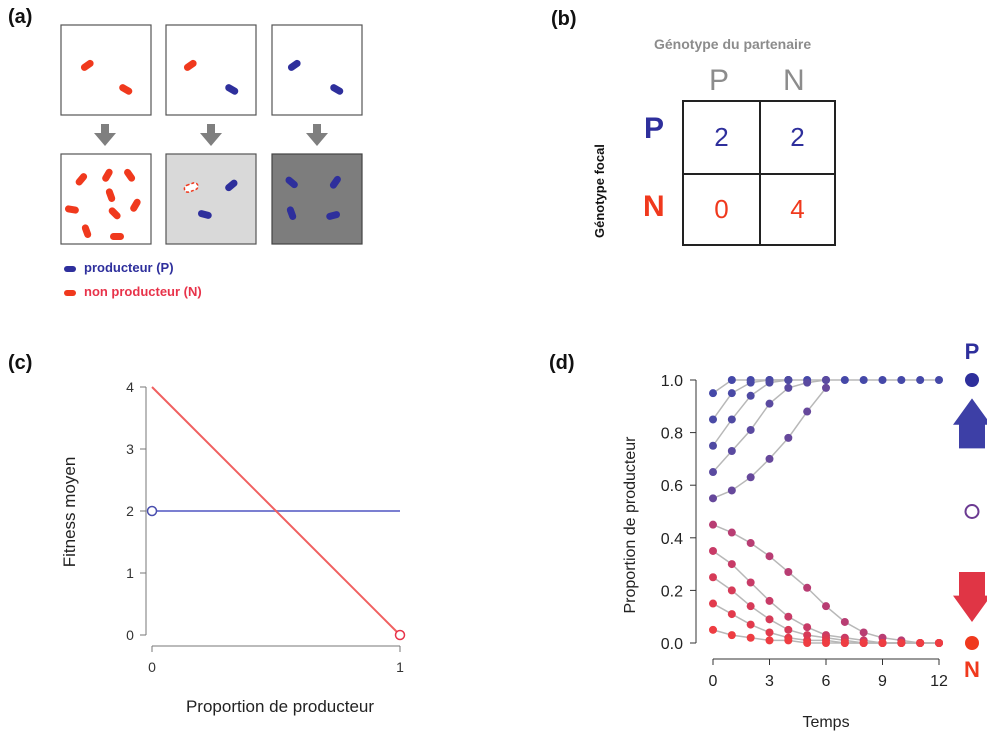 This screenshot has height=738, width=987. I want to click on cell-group-non-producer, so click(102, 204).